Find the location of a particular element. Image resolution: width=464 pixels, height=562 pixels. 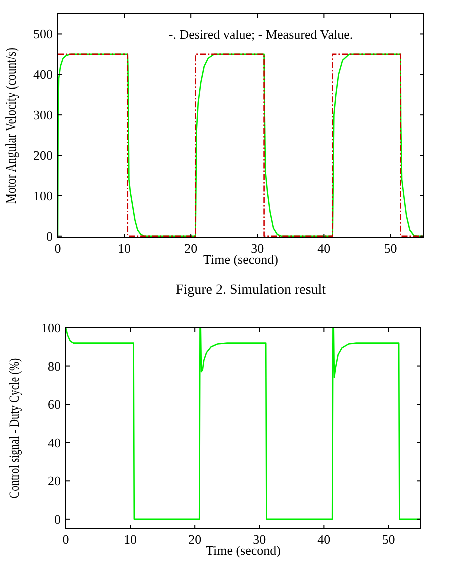

y-tick-label: 500 is located at coordinates (43, 34).